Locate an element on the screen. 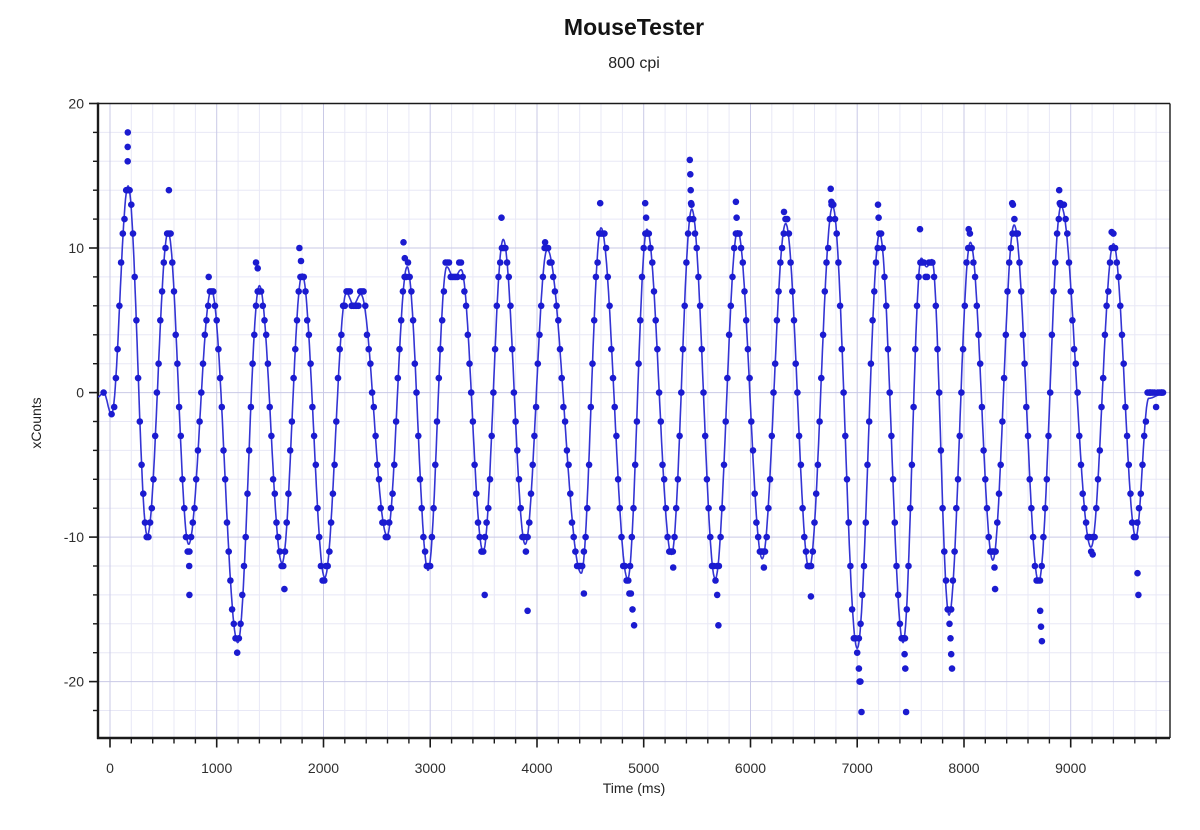 The image size is (1200, 830). x-tick-label: 3000 is located at coordinates (430, 768).